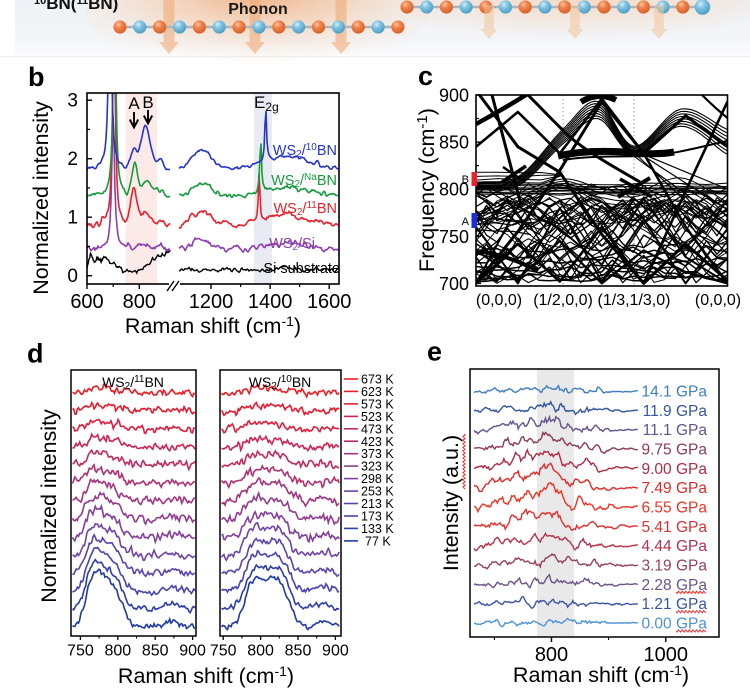 The height and width of the screenshot is (700, 750). I want to click on svg-text: 298 K, so click(377, 479).